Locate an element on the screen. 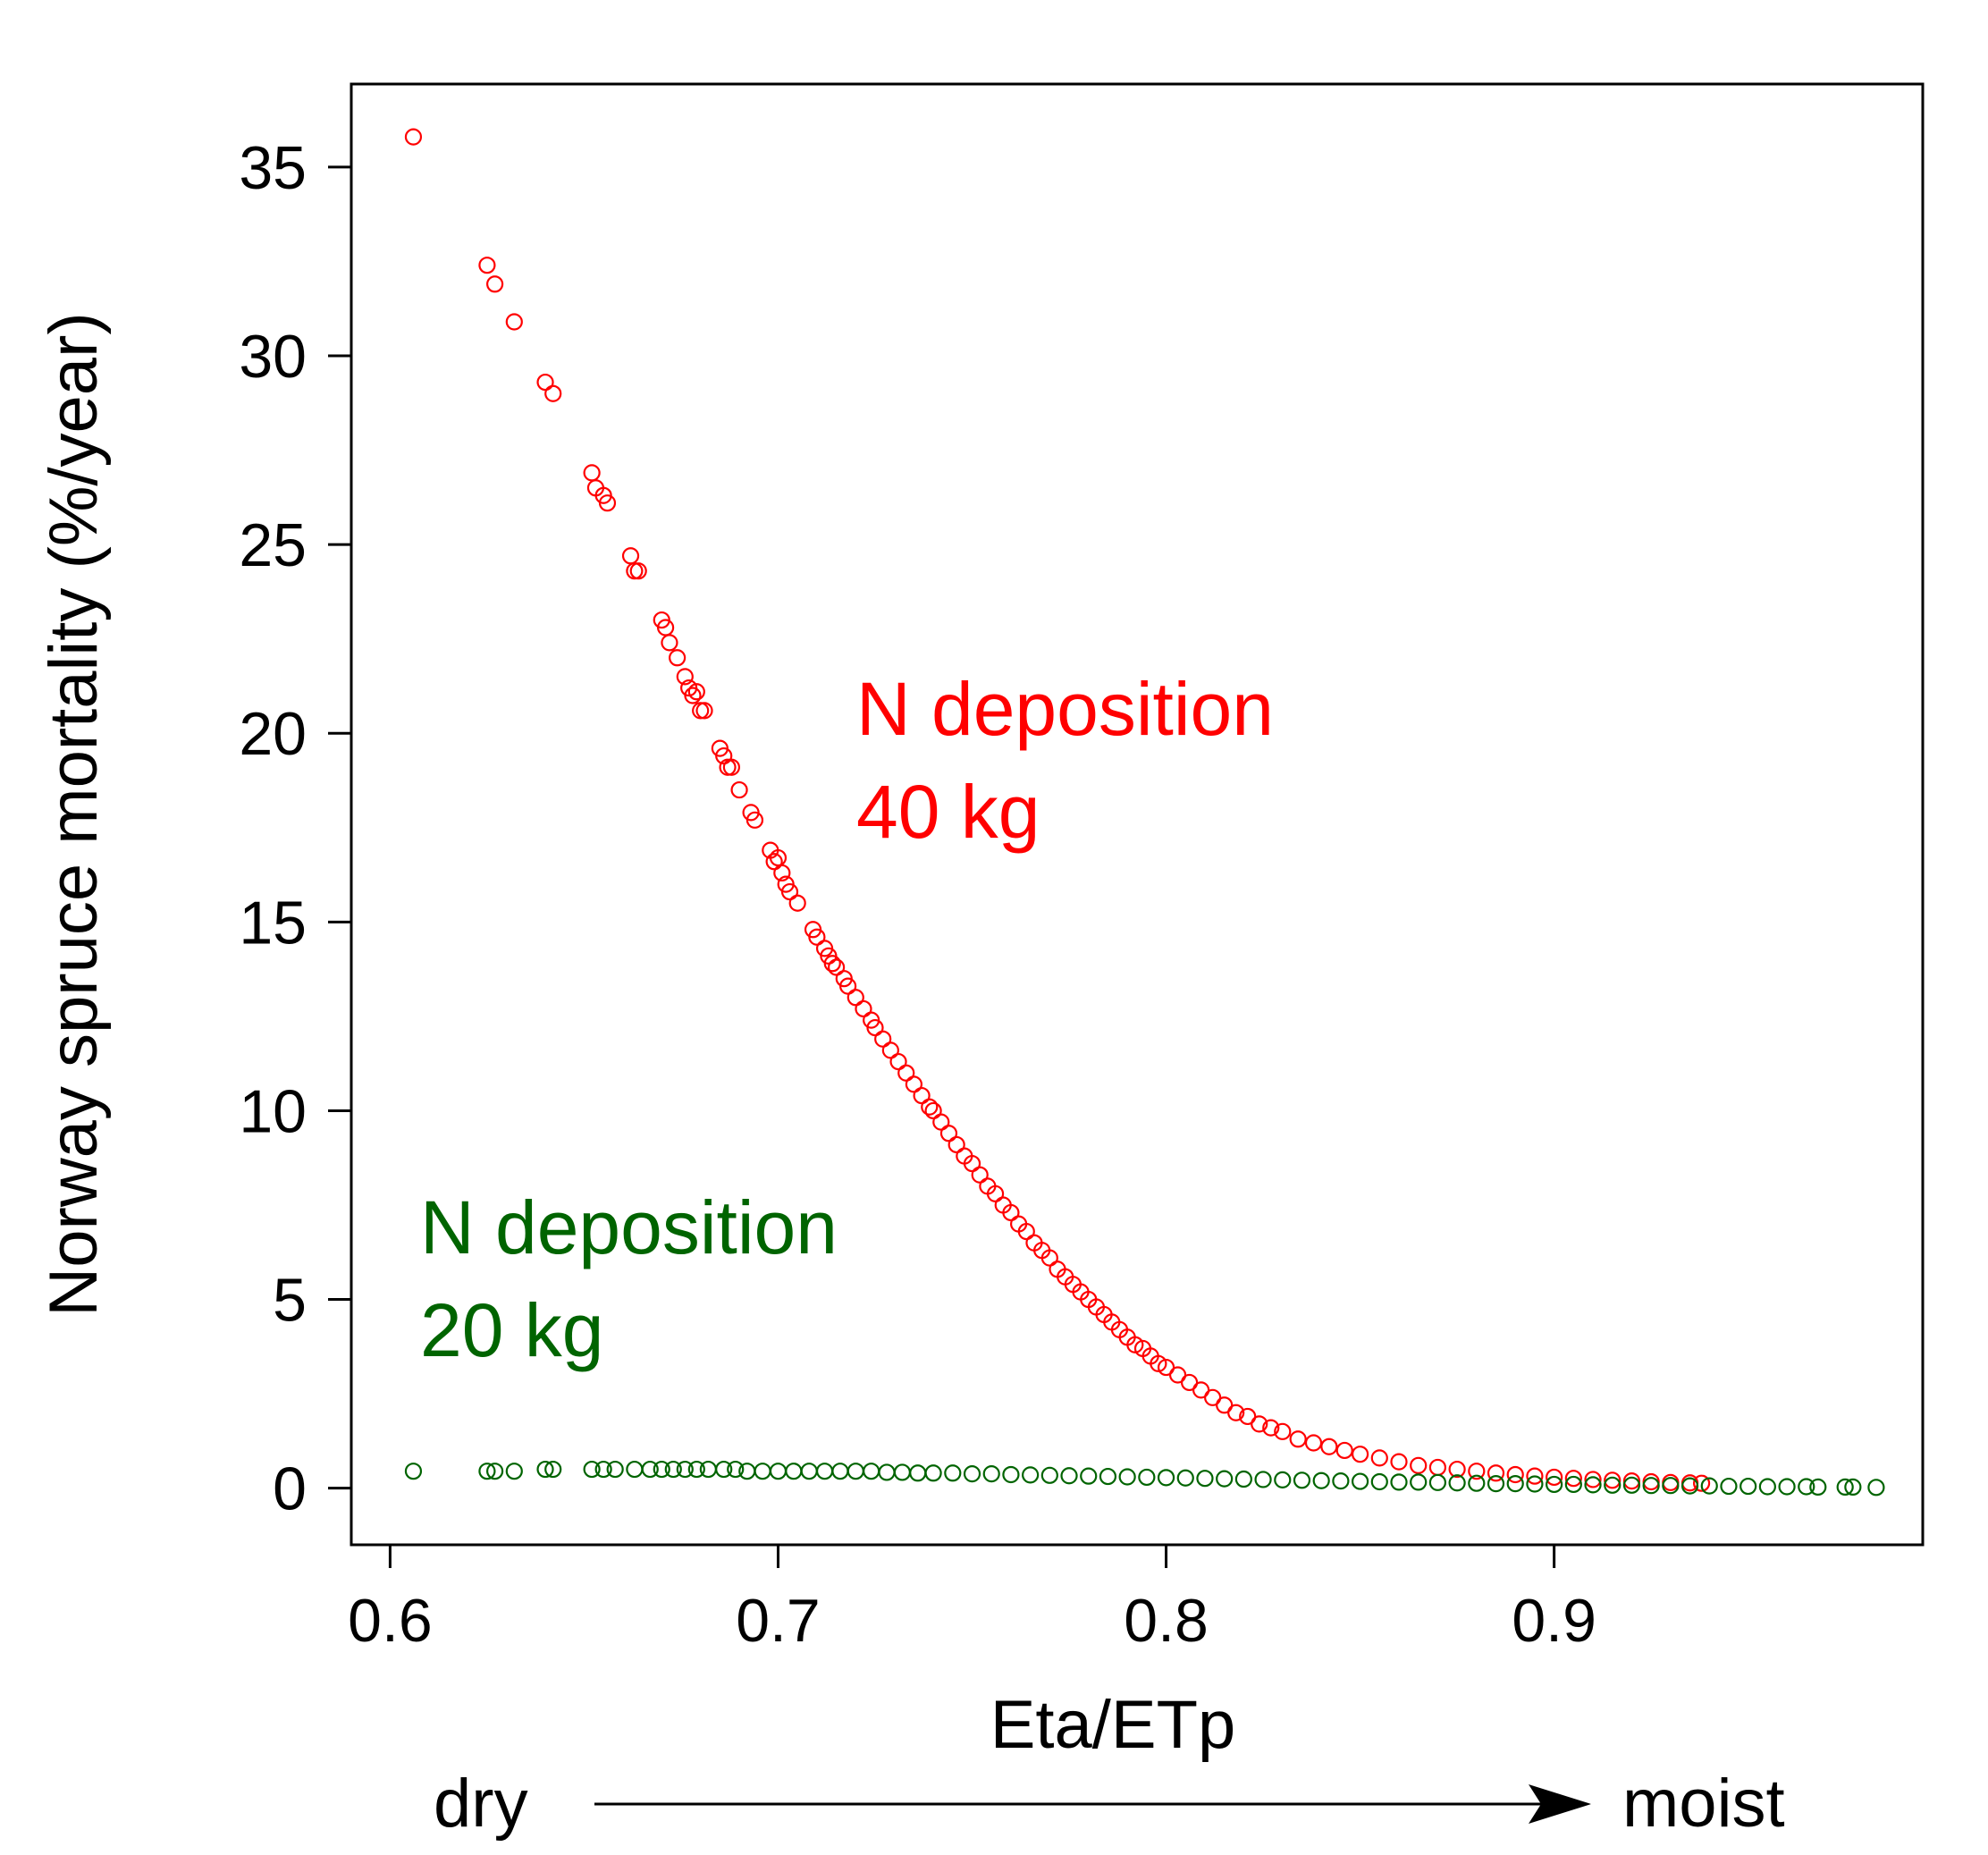 Image resolution: width=1988 pixels, height=1855 pixels. annotation-green-line1: N deposition is located at coordinates (629, 1227).